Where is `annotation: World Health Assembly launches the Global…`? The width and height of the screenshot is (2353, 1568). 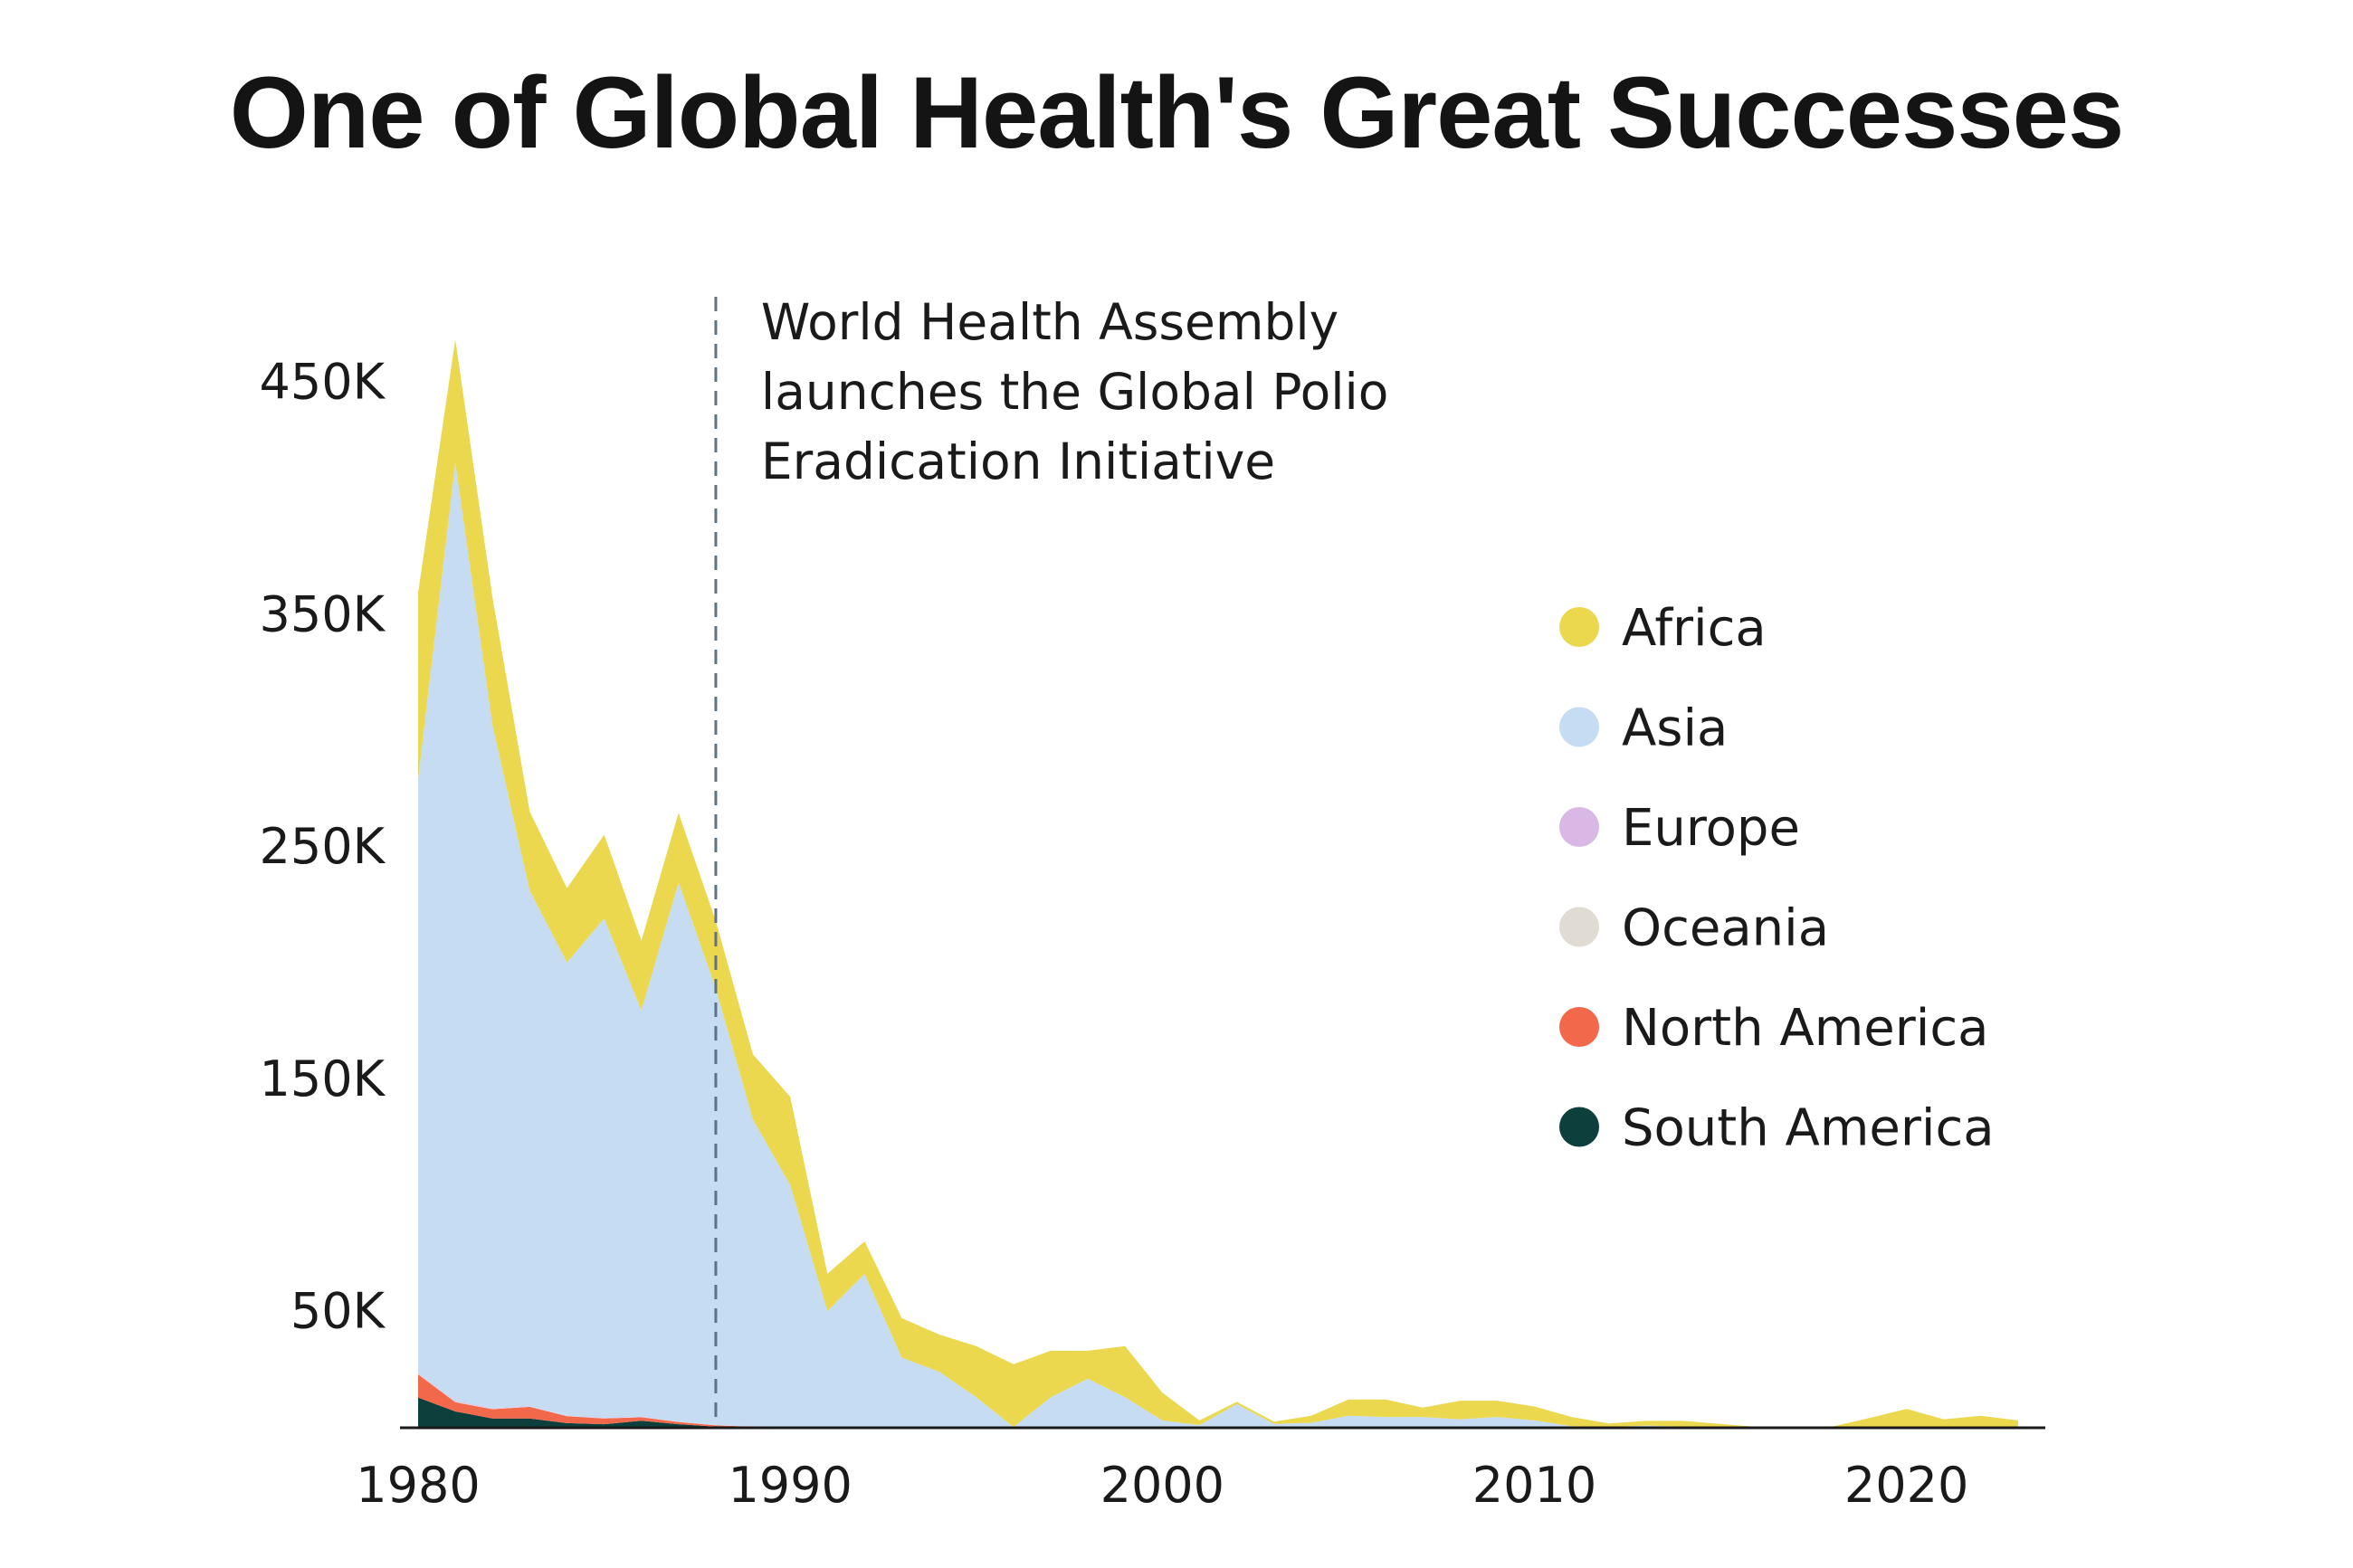 annotation: World Health Assembly launches the Global… is located at coordinates (1075, 391).